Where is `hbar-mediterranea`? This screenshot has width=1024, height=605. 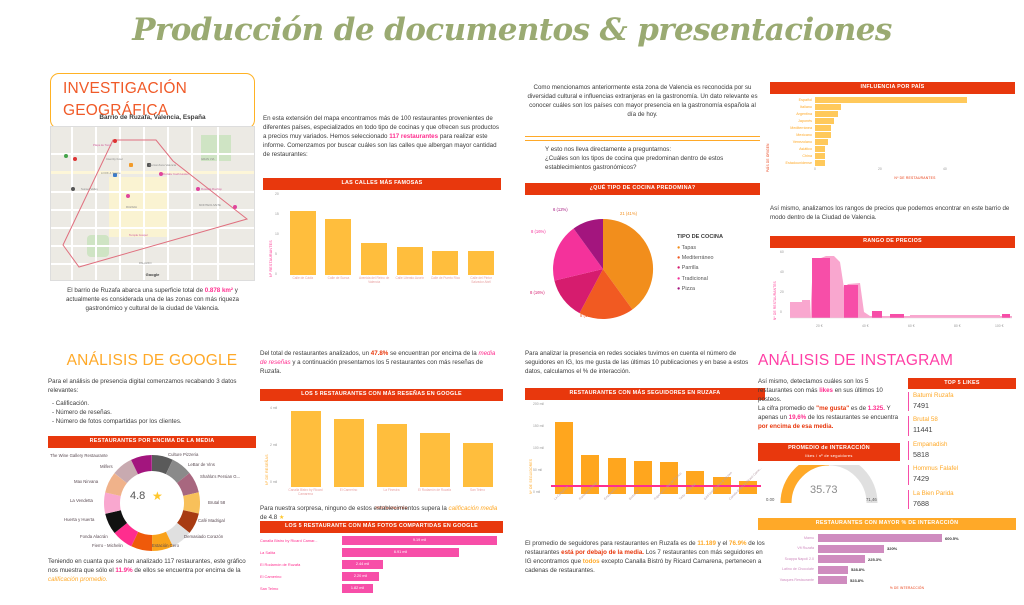
hbar-mediterranea is located at coordinates (823, 128).